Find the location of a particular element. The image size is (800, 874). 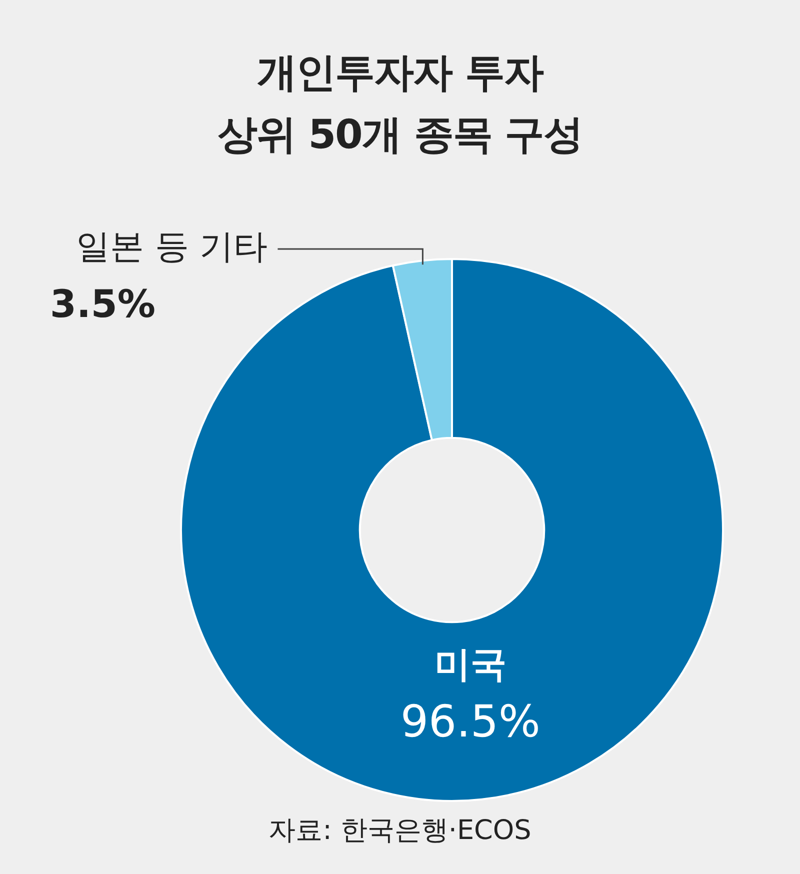

data-label: 3.5% is located at coordinates (103, 304).